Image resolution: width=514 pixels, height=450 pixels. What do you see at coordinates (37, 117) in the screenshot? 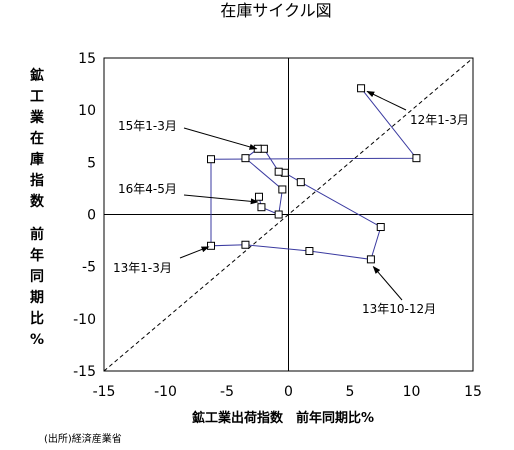
I see `y-axis-title-char: 業` at bounding box center [37, 117].